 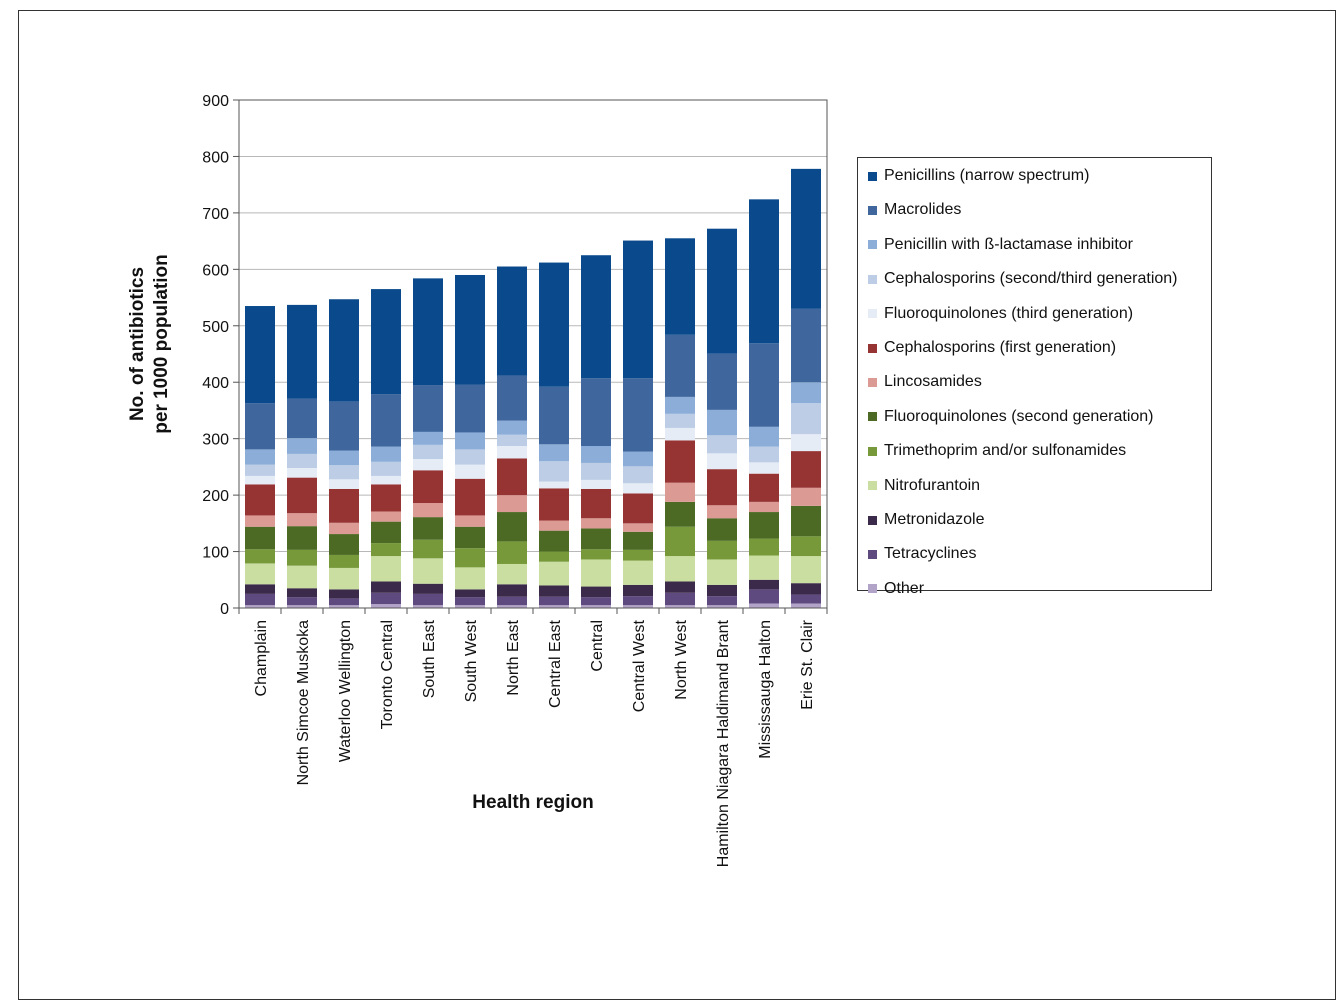 What do you see at coordinates (215, 553) in the screenshot?
I see `y-tick-label: 100` at bounding box center [215, 553].